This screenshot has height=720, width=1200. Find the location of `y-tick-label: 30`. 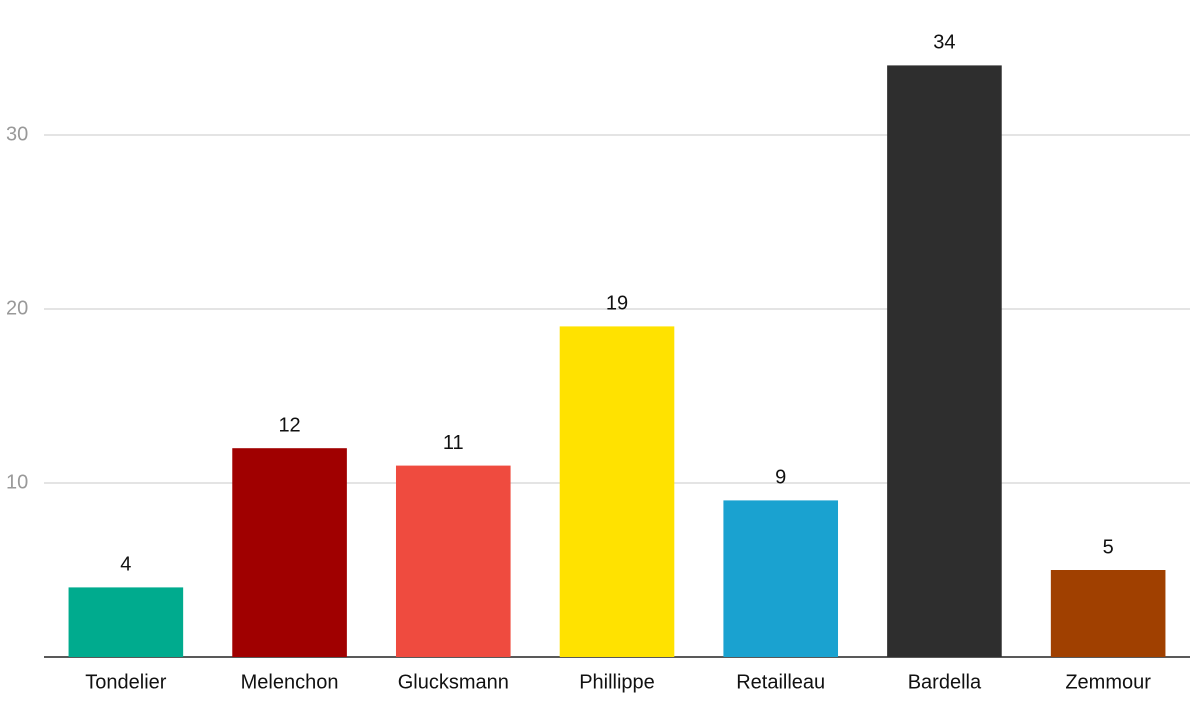

y-tick-label: 30 is located at coordinates (17, 134).